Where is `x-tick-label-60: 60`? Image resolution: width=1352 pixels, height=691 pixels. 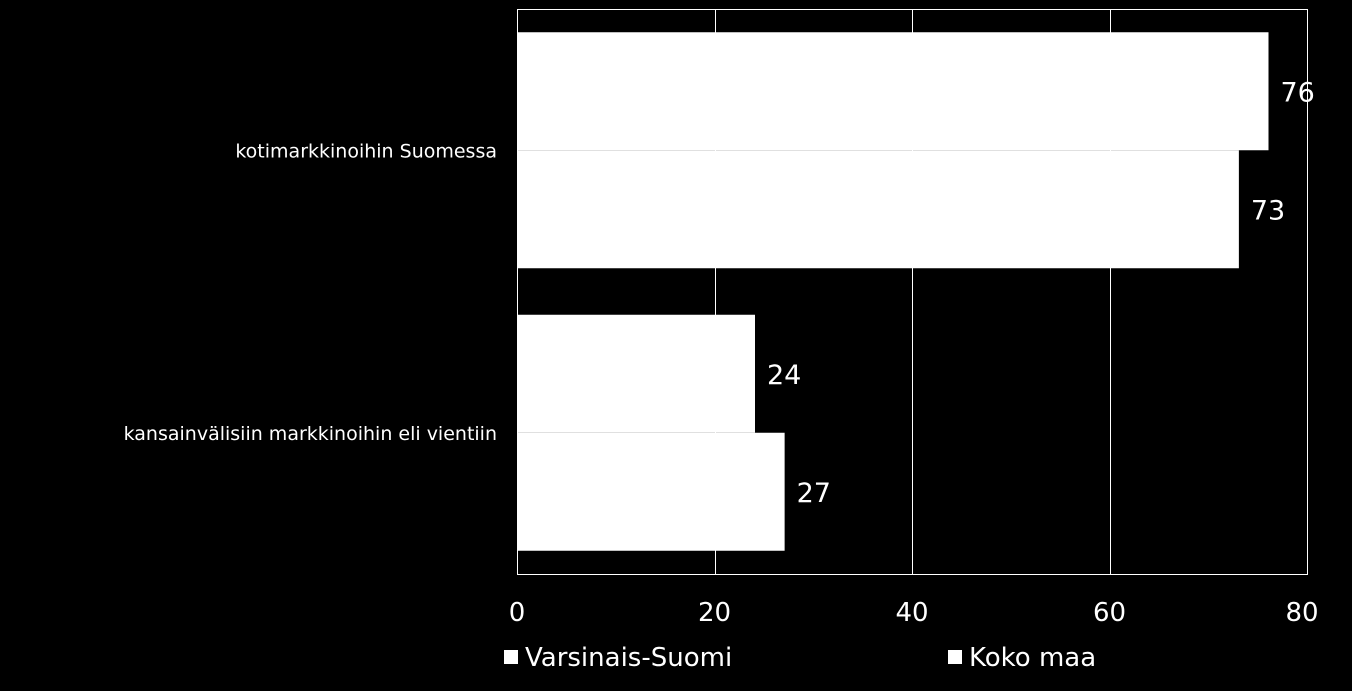
x-tick-label-60: 60 is located at coordinates (1109, 613).